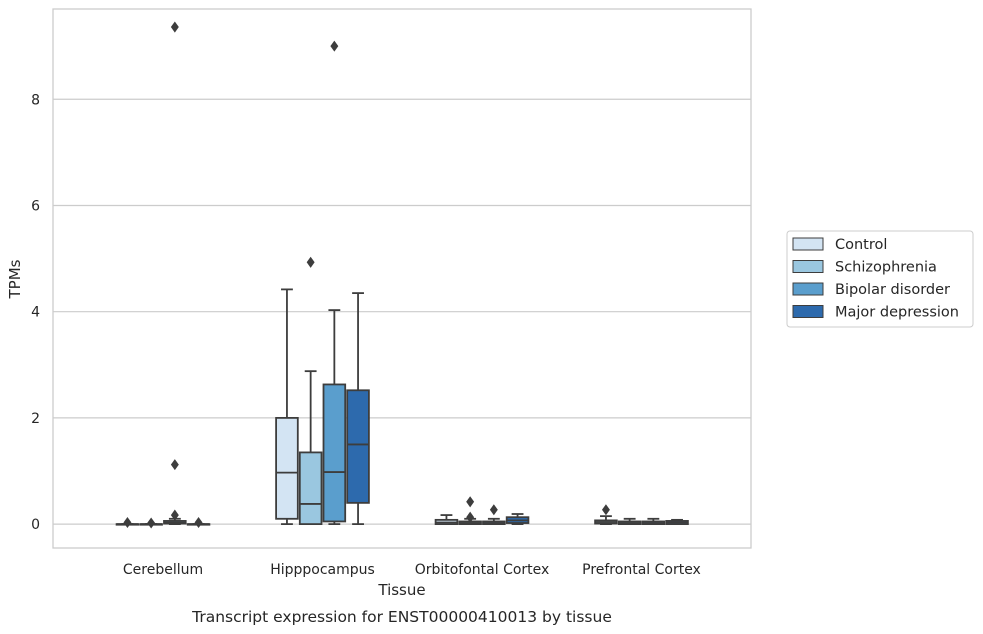  I want to click on y-tick-label-2: 4, so click(35, 313).